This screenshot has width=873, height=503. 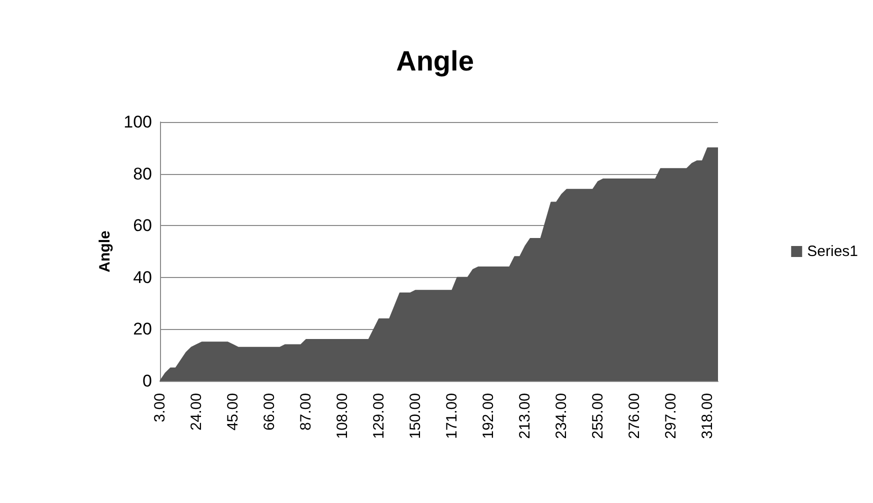 What do you see at coordinates (671, 416) in the screenshot?
I see `x-tick-label: 297.00` at bounding box center [671, 416].